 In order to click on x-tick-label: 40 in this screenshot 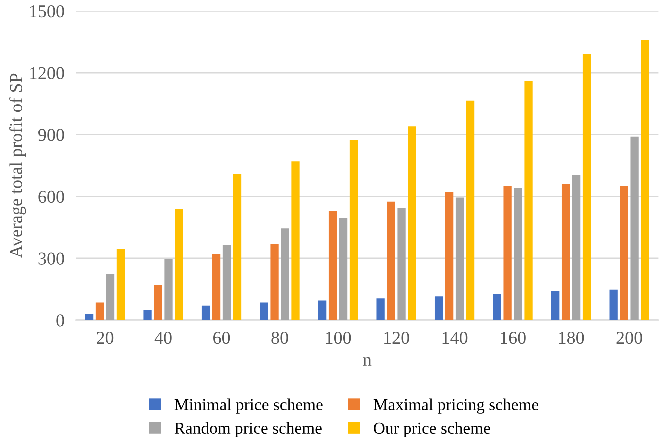, I will do `click(163, 338)`.